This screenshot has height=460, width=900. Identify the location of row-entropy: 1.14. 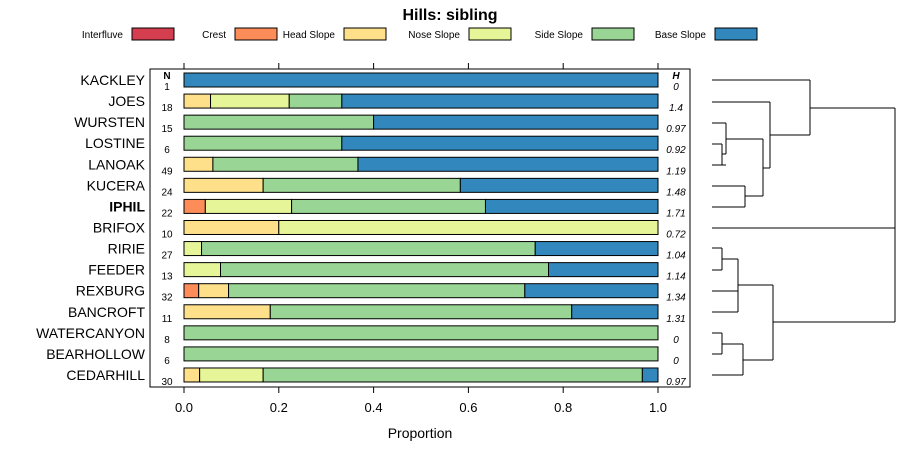
(676, 277).